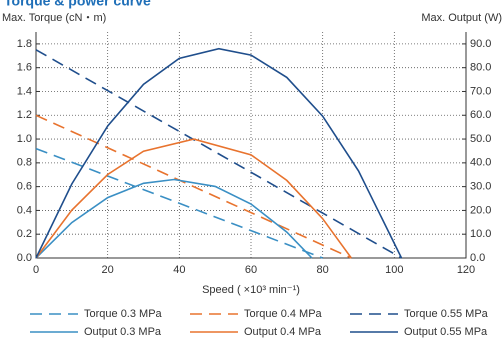  I want to click on y-tick-label: 1.8, so click(24, 44).